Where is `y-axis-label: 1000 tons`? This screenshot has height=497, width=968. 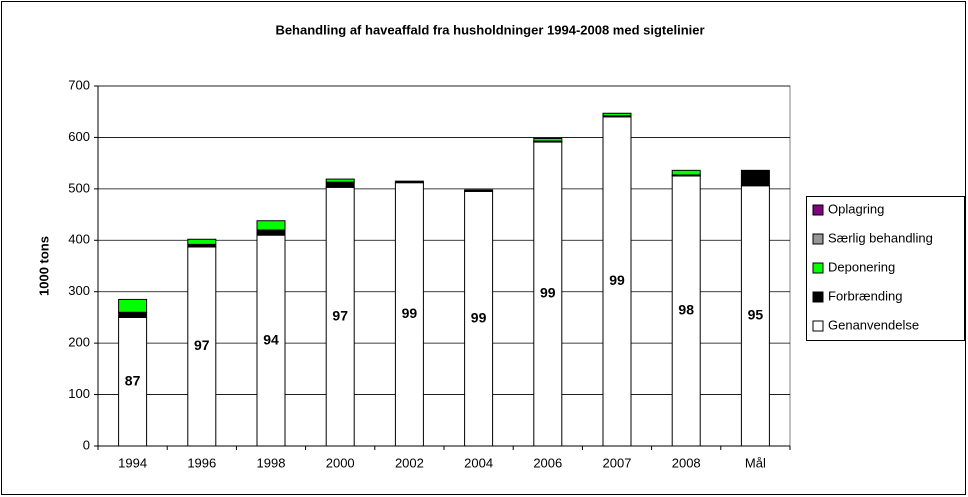
y-axis-label: 1000 tons is located at coordinates (43, 266).